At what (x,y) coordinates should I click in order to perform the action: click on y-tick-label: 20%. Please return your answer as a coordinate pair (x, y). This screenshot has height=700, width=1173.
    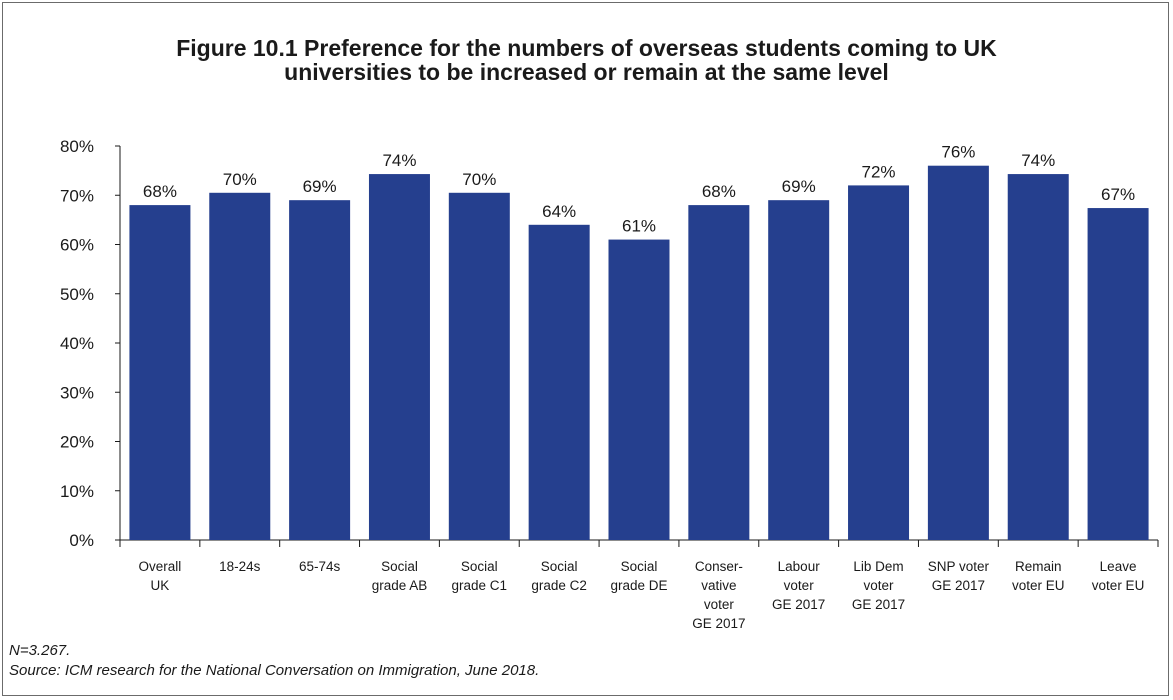
    Looking at the image, I should click on (77, 442).